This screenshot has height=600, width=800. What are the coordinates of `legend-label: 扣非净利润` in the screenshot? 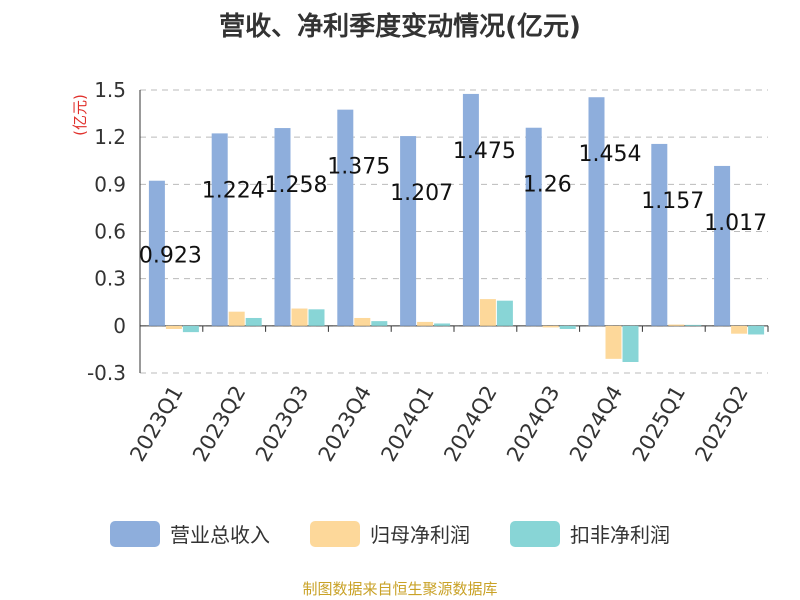 It's located at (620, 535).